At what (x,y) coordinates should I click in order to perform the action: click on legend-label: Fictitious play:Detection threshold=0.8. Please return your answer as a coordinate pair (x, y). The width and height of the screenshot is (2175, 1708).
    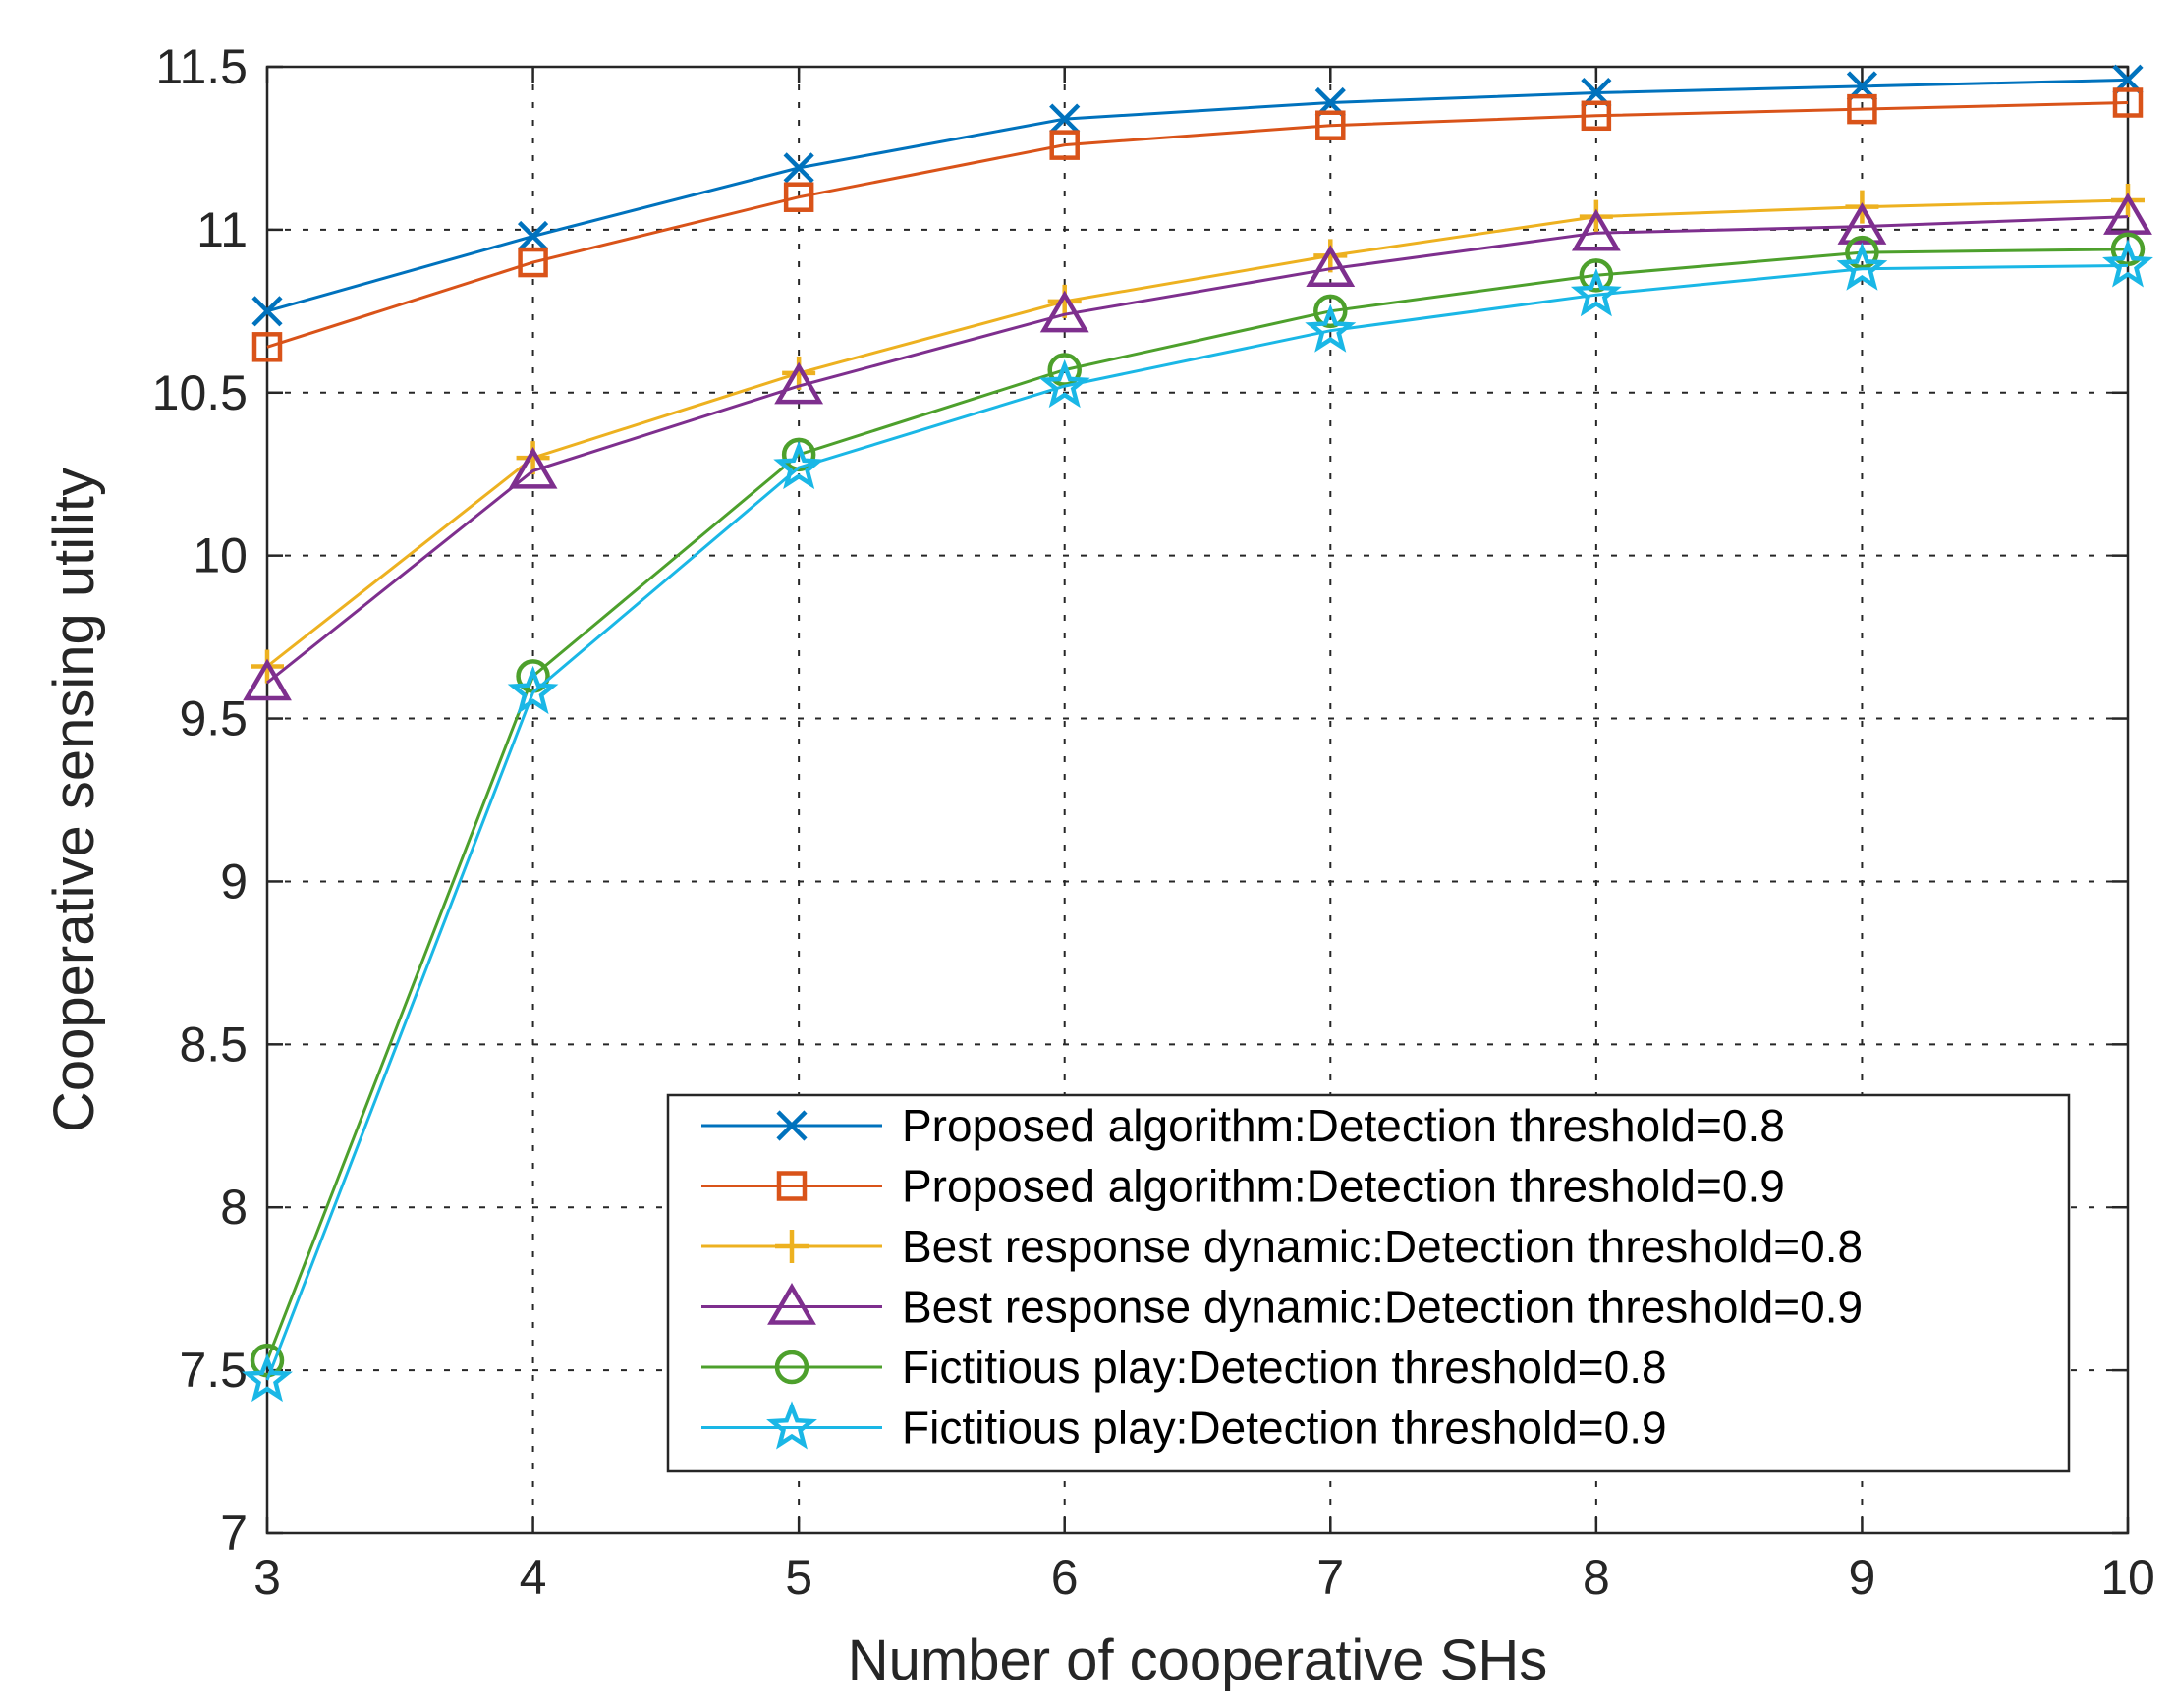
    Looking at the image, I should click on (1284, 1367).